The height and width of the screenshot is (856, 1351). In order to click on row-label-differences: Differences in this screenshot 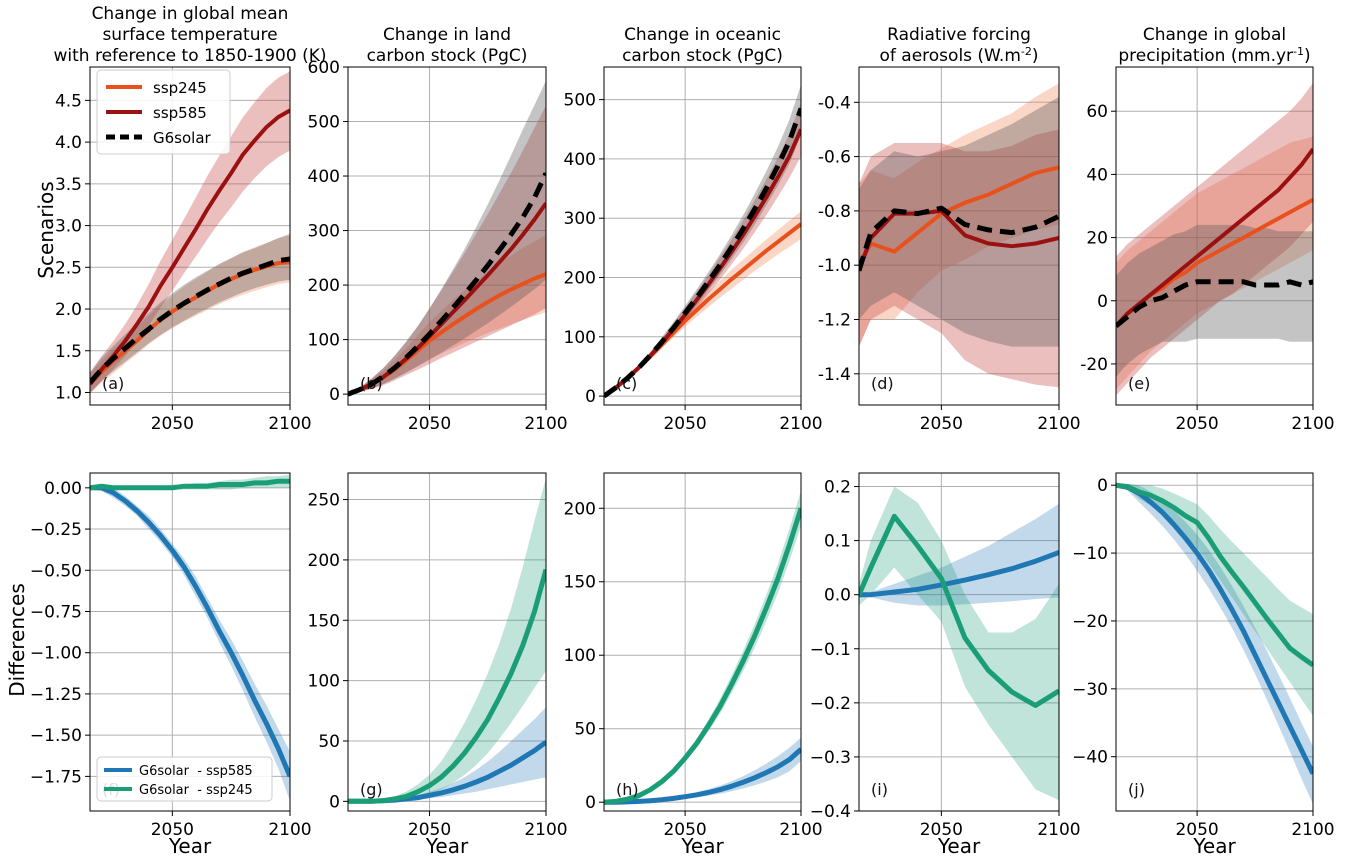, I will do `click(17, 640)`.